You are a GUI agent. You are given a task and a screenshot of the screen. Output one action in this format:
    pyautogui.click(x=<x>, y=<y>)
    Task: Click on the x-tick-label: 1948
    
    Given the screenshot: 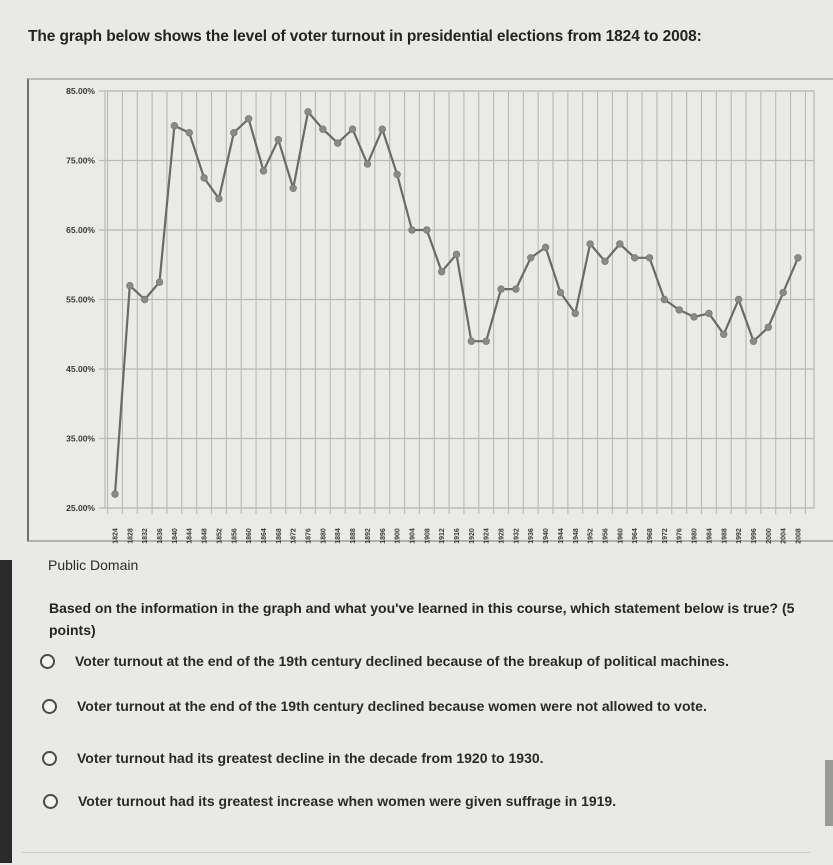 What is the action you would take?
    pyautogui.click(x=576, y=536)
    